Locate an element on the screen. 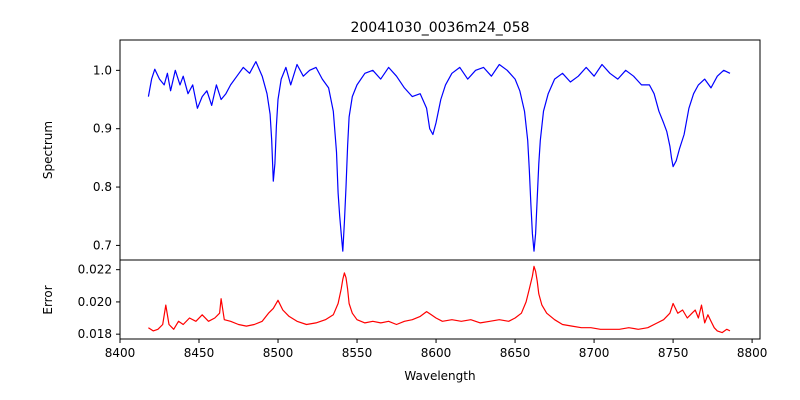 The image size is (800, 400). x-tick-label: 8600 is located at coordinates (436, 353).